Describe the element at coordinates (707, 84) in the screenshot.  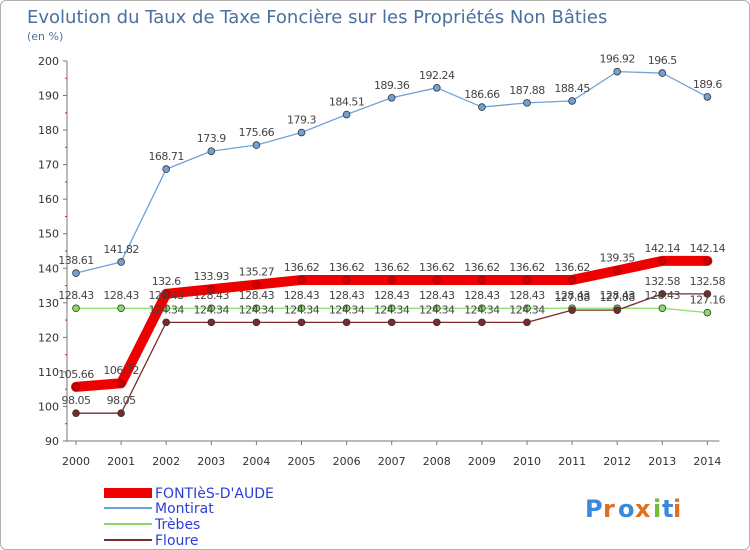
I see `data-label-montirat: 189.6` at that location.